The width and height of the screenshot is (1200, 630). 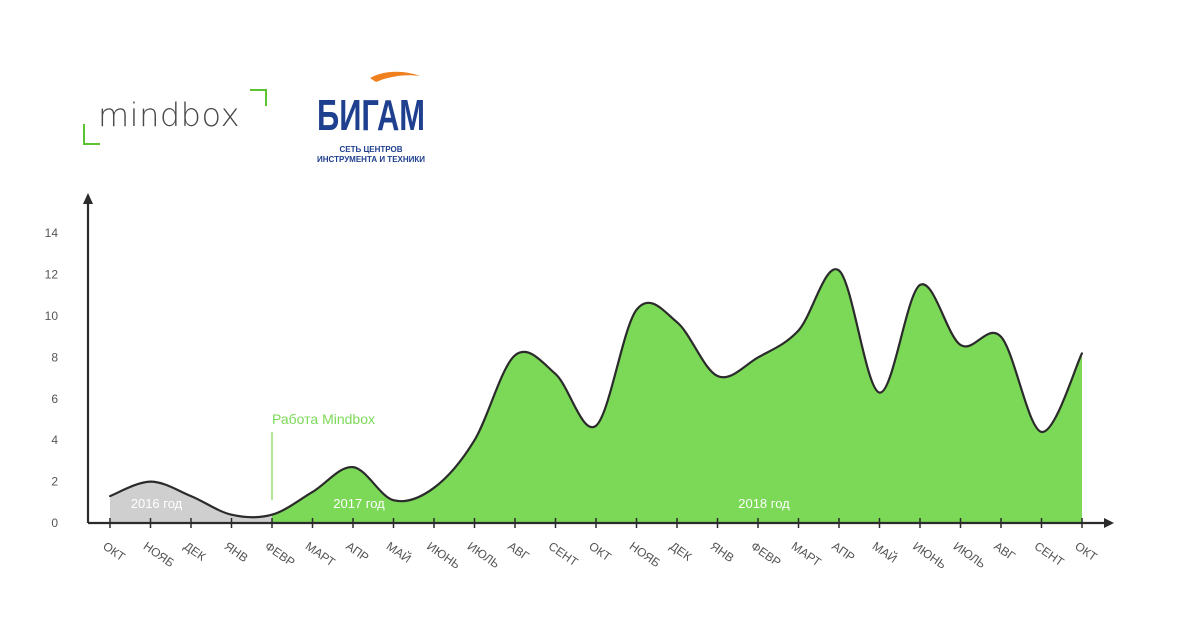 I want to click on mindbox-bracket-icon, so click(x=175, y=117).